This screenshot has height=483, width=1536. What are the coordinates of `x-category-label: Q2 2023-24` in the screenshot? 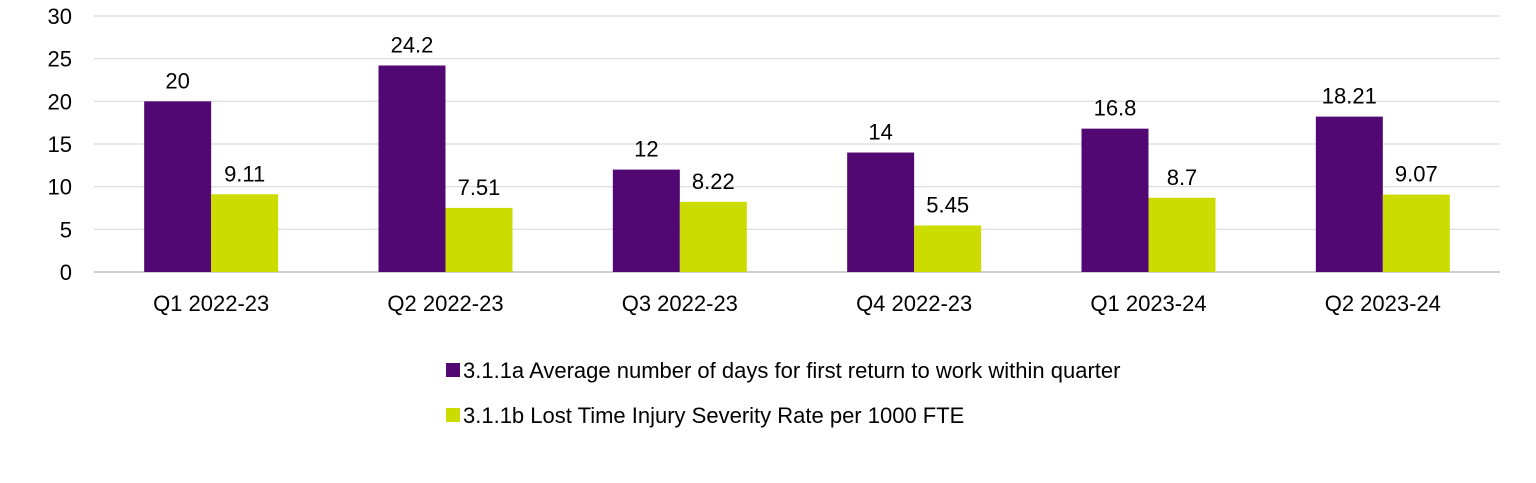 It's located at (1383, 303).